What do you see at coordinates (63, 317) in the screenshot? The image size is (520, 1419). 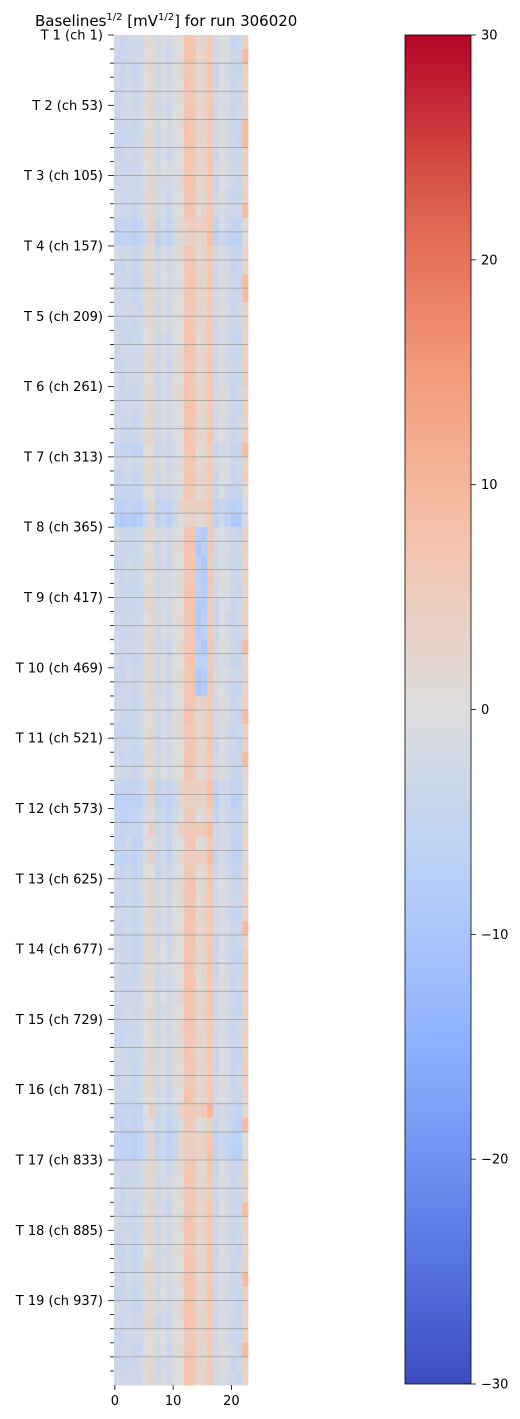 I see `y-tick-label: T 5 (ch 209)` at bounding box center [63, 317].